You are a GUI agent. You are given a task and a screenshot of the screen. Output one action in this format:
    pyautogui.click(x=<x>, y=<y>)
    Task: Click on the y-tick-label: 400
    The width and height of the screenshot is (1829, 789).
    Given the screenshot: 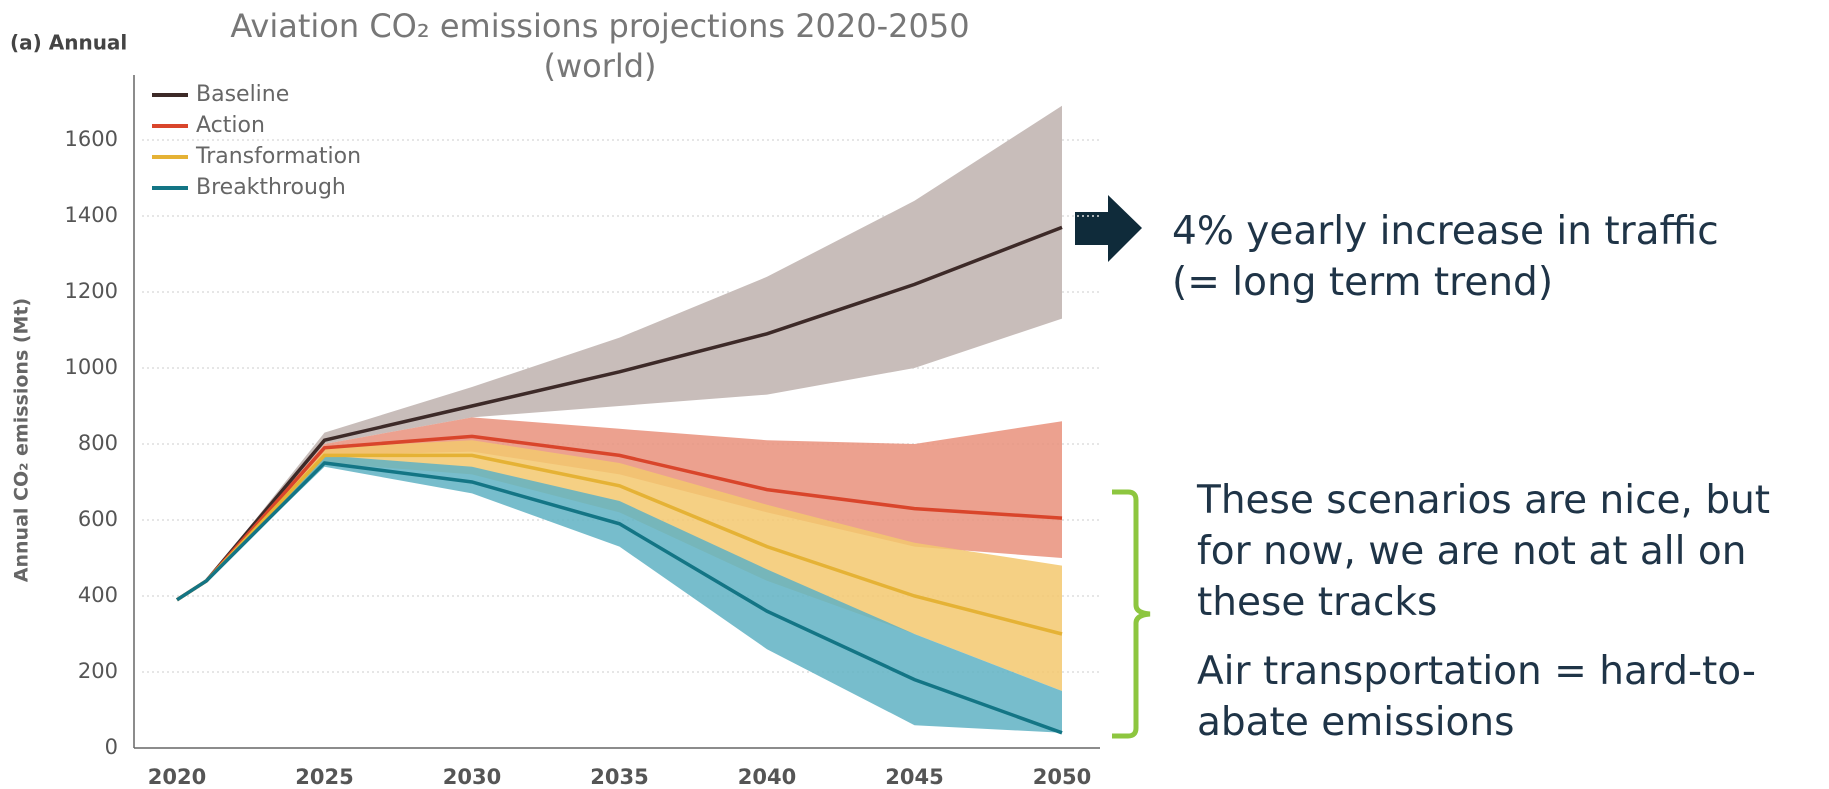 What is the action you would take?
    pyautogui.click(x=98, y=595)
    